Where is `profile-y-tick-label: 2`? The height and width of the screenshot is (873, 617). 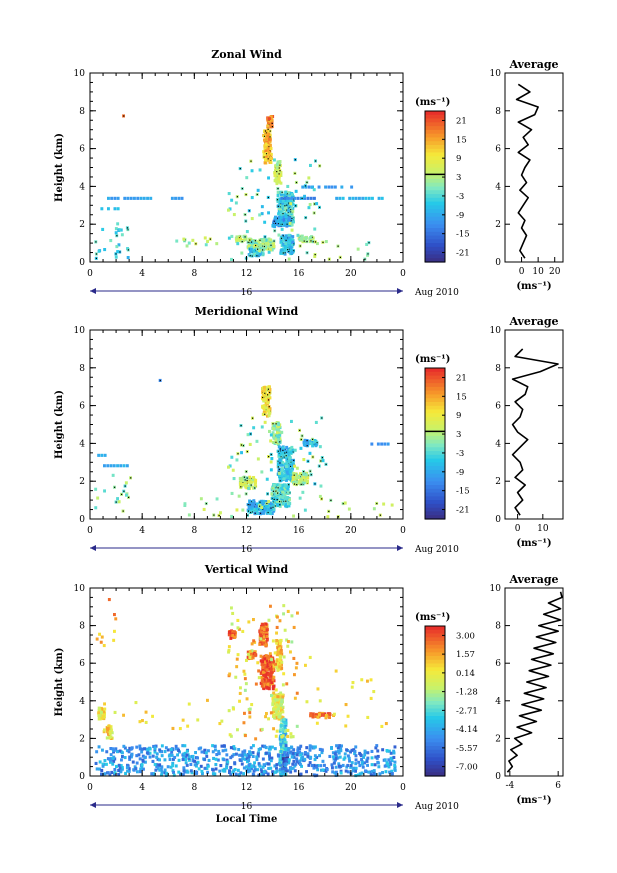 profile-y-tick-label: 2 is located at coordinates (498, 482).